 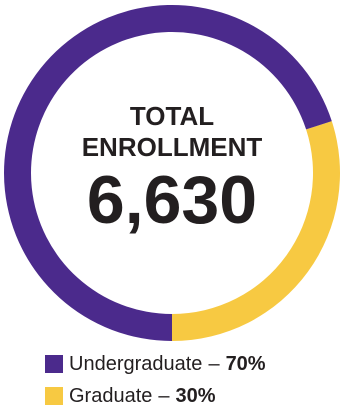 I want to click on legend-value-undergraduate: 70%, so click(x=245, y=363).